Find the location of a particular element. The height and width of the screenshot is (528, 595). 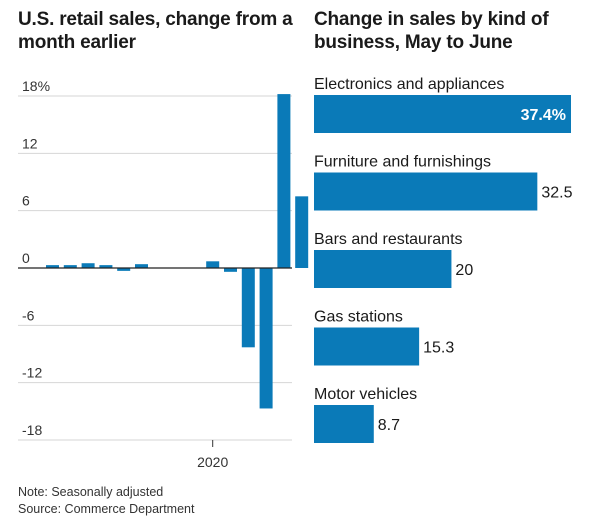

y-tick-label: 12 is located at coordinates (30, 143).